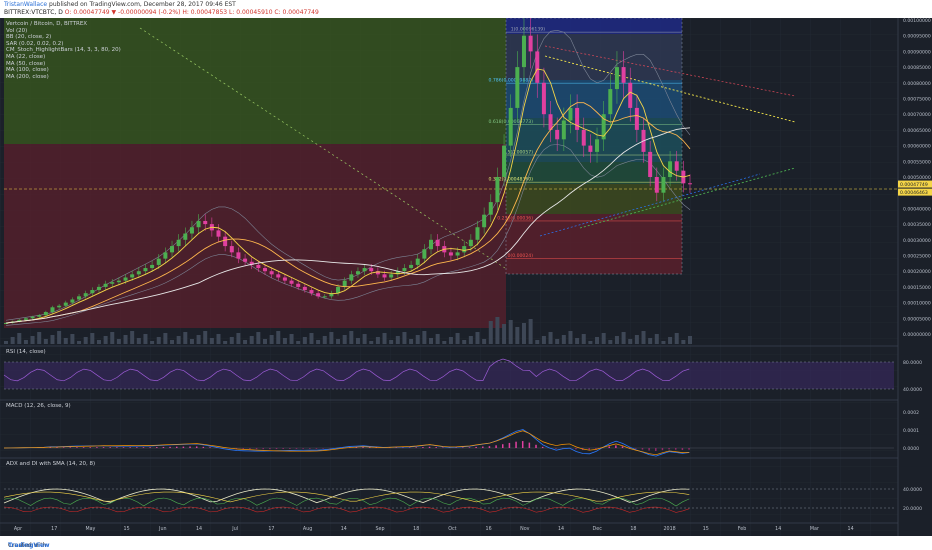 This screenshot has height=550, width=932. Describe the element at coordinates (346, 370) in the screenshot. I see `rsi-line` at that location.